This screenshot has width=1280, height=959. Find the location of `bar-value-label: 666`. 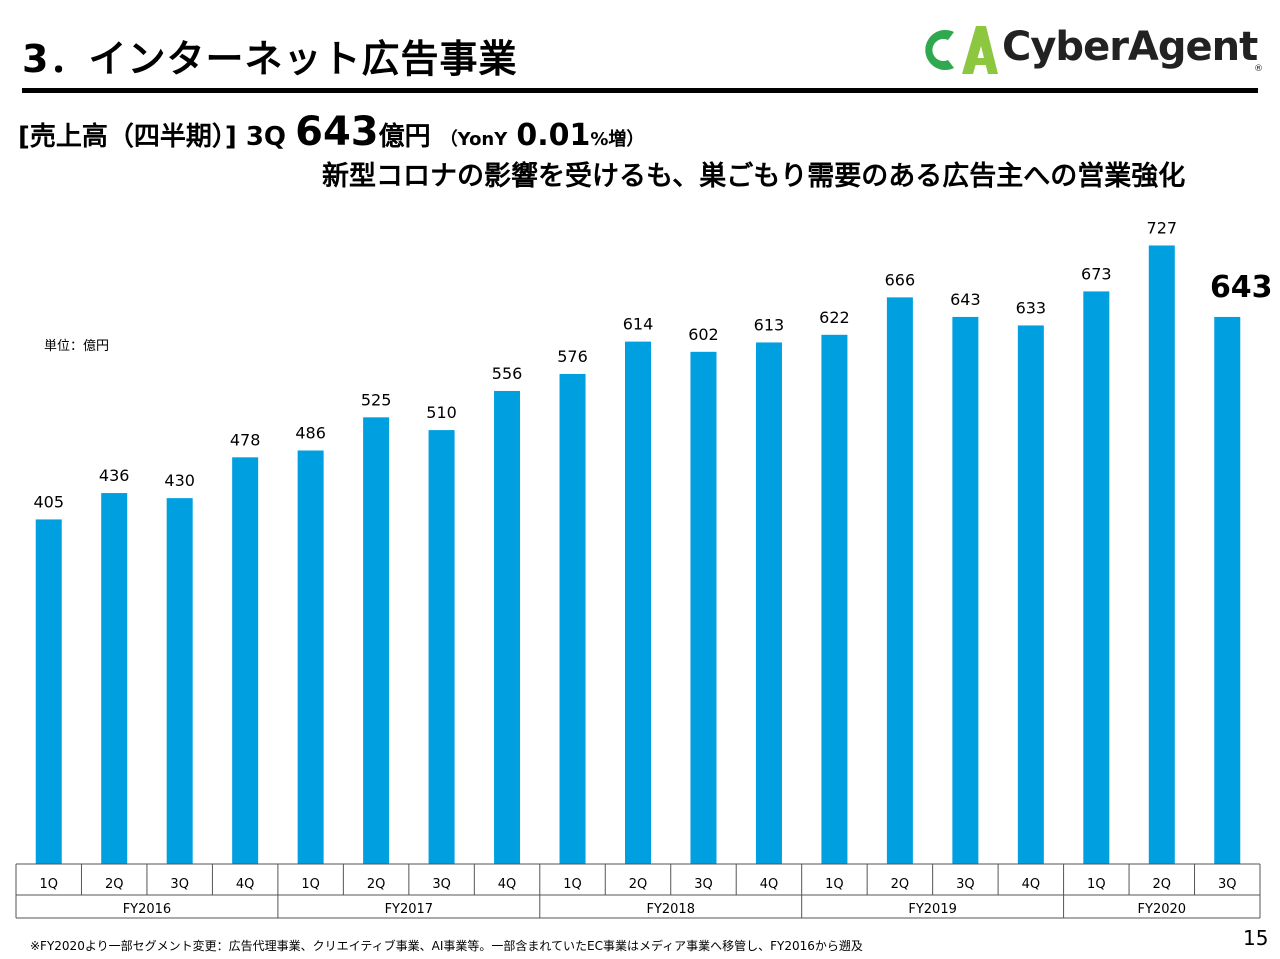

bar-value-label: 666 is located at coordinates (900, 279).